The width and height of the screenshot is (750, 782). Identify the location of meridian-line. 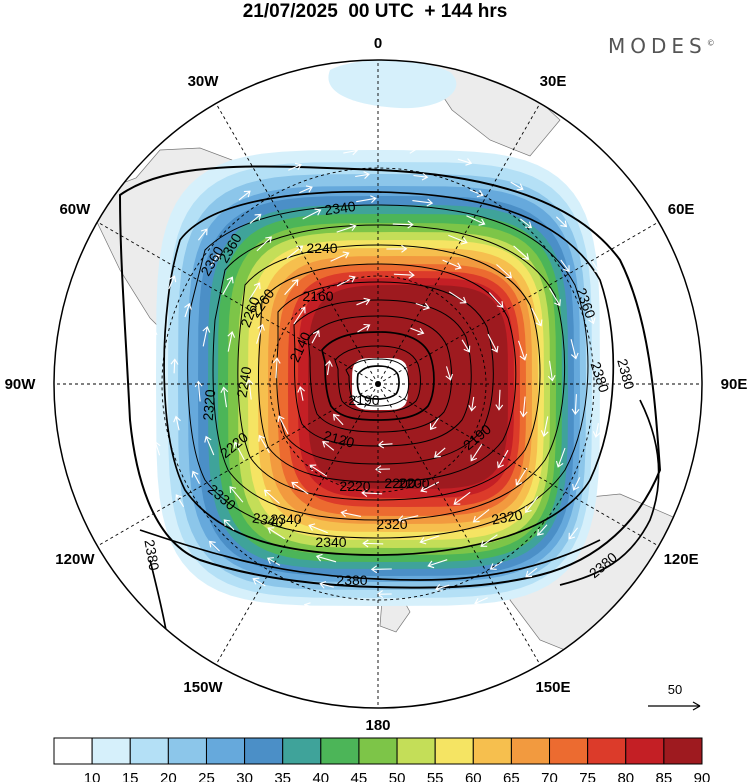
(518, 303).